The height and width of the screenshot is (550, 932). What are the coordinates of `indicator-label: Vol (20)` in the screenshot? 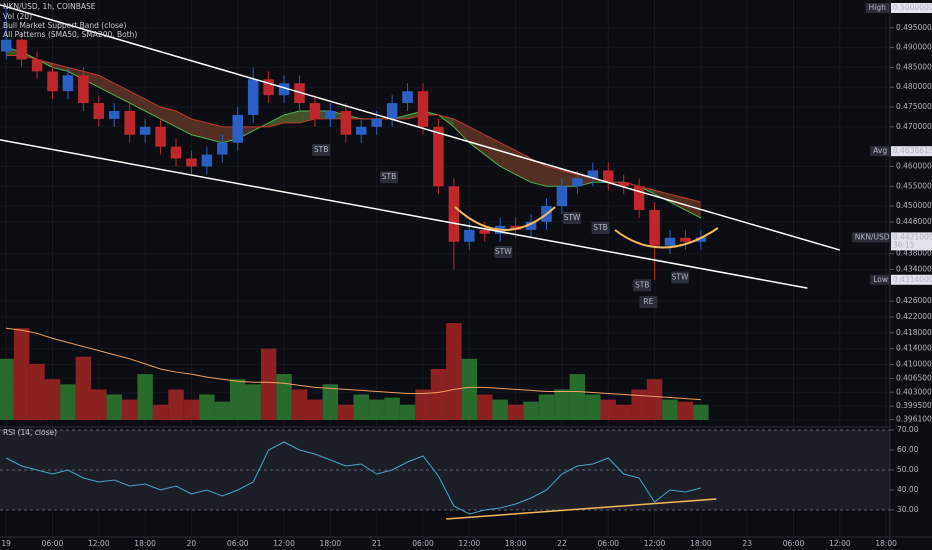 It's located at (17, 16).